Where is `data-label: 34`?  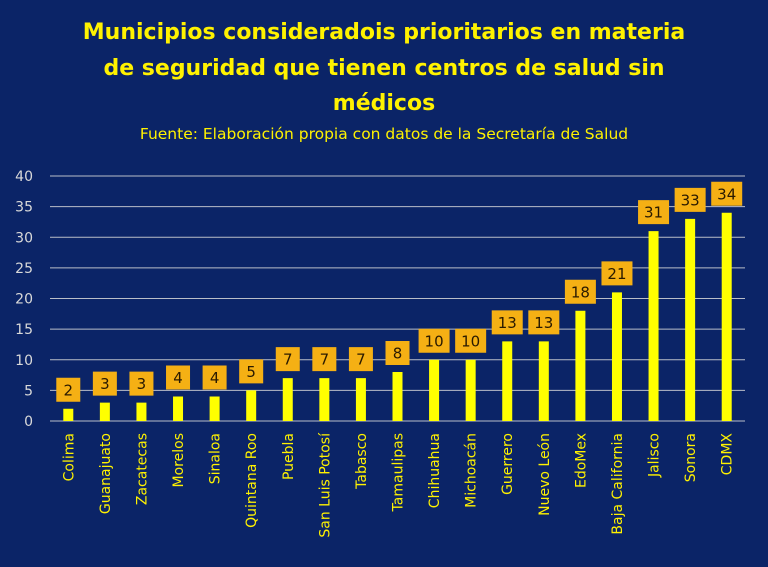 data-label: 34 is located at coordinates (726, 194).